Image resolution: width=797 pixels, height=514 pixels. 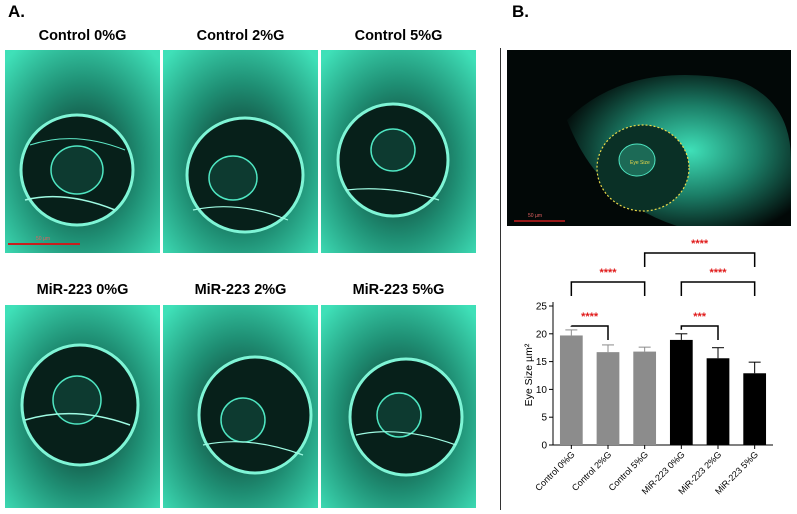 I want to click on y-tick-label: 15, so click(x=542, y=362).